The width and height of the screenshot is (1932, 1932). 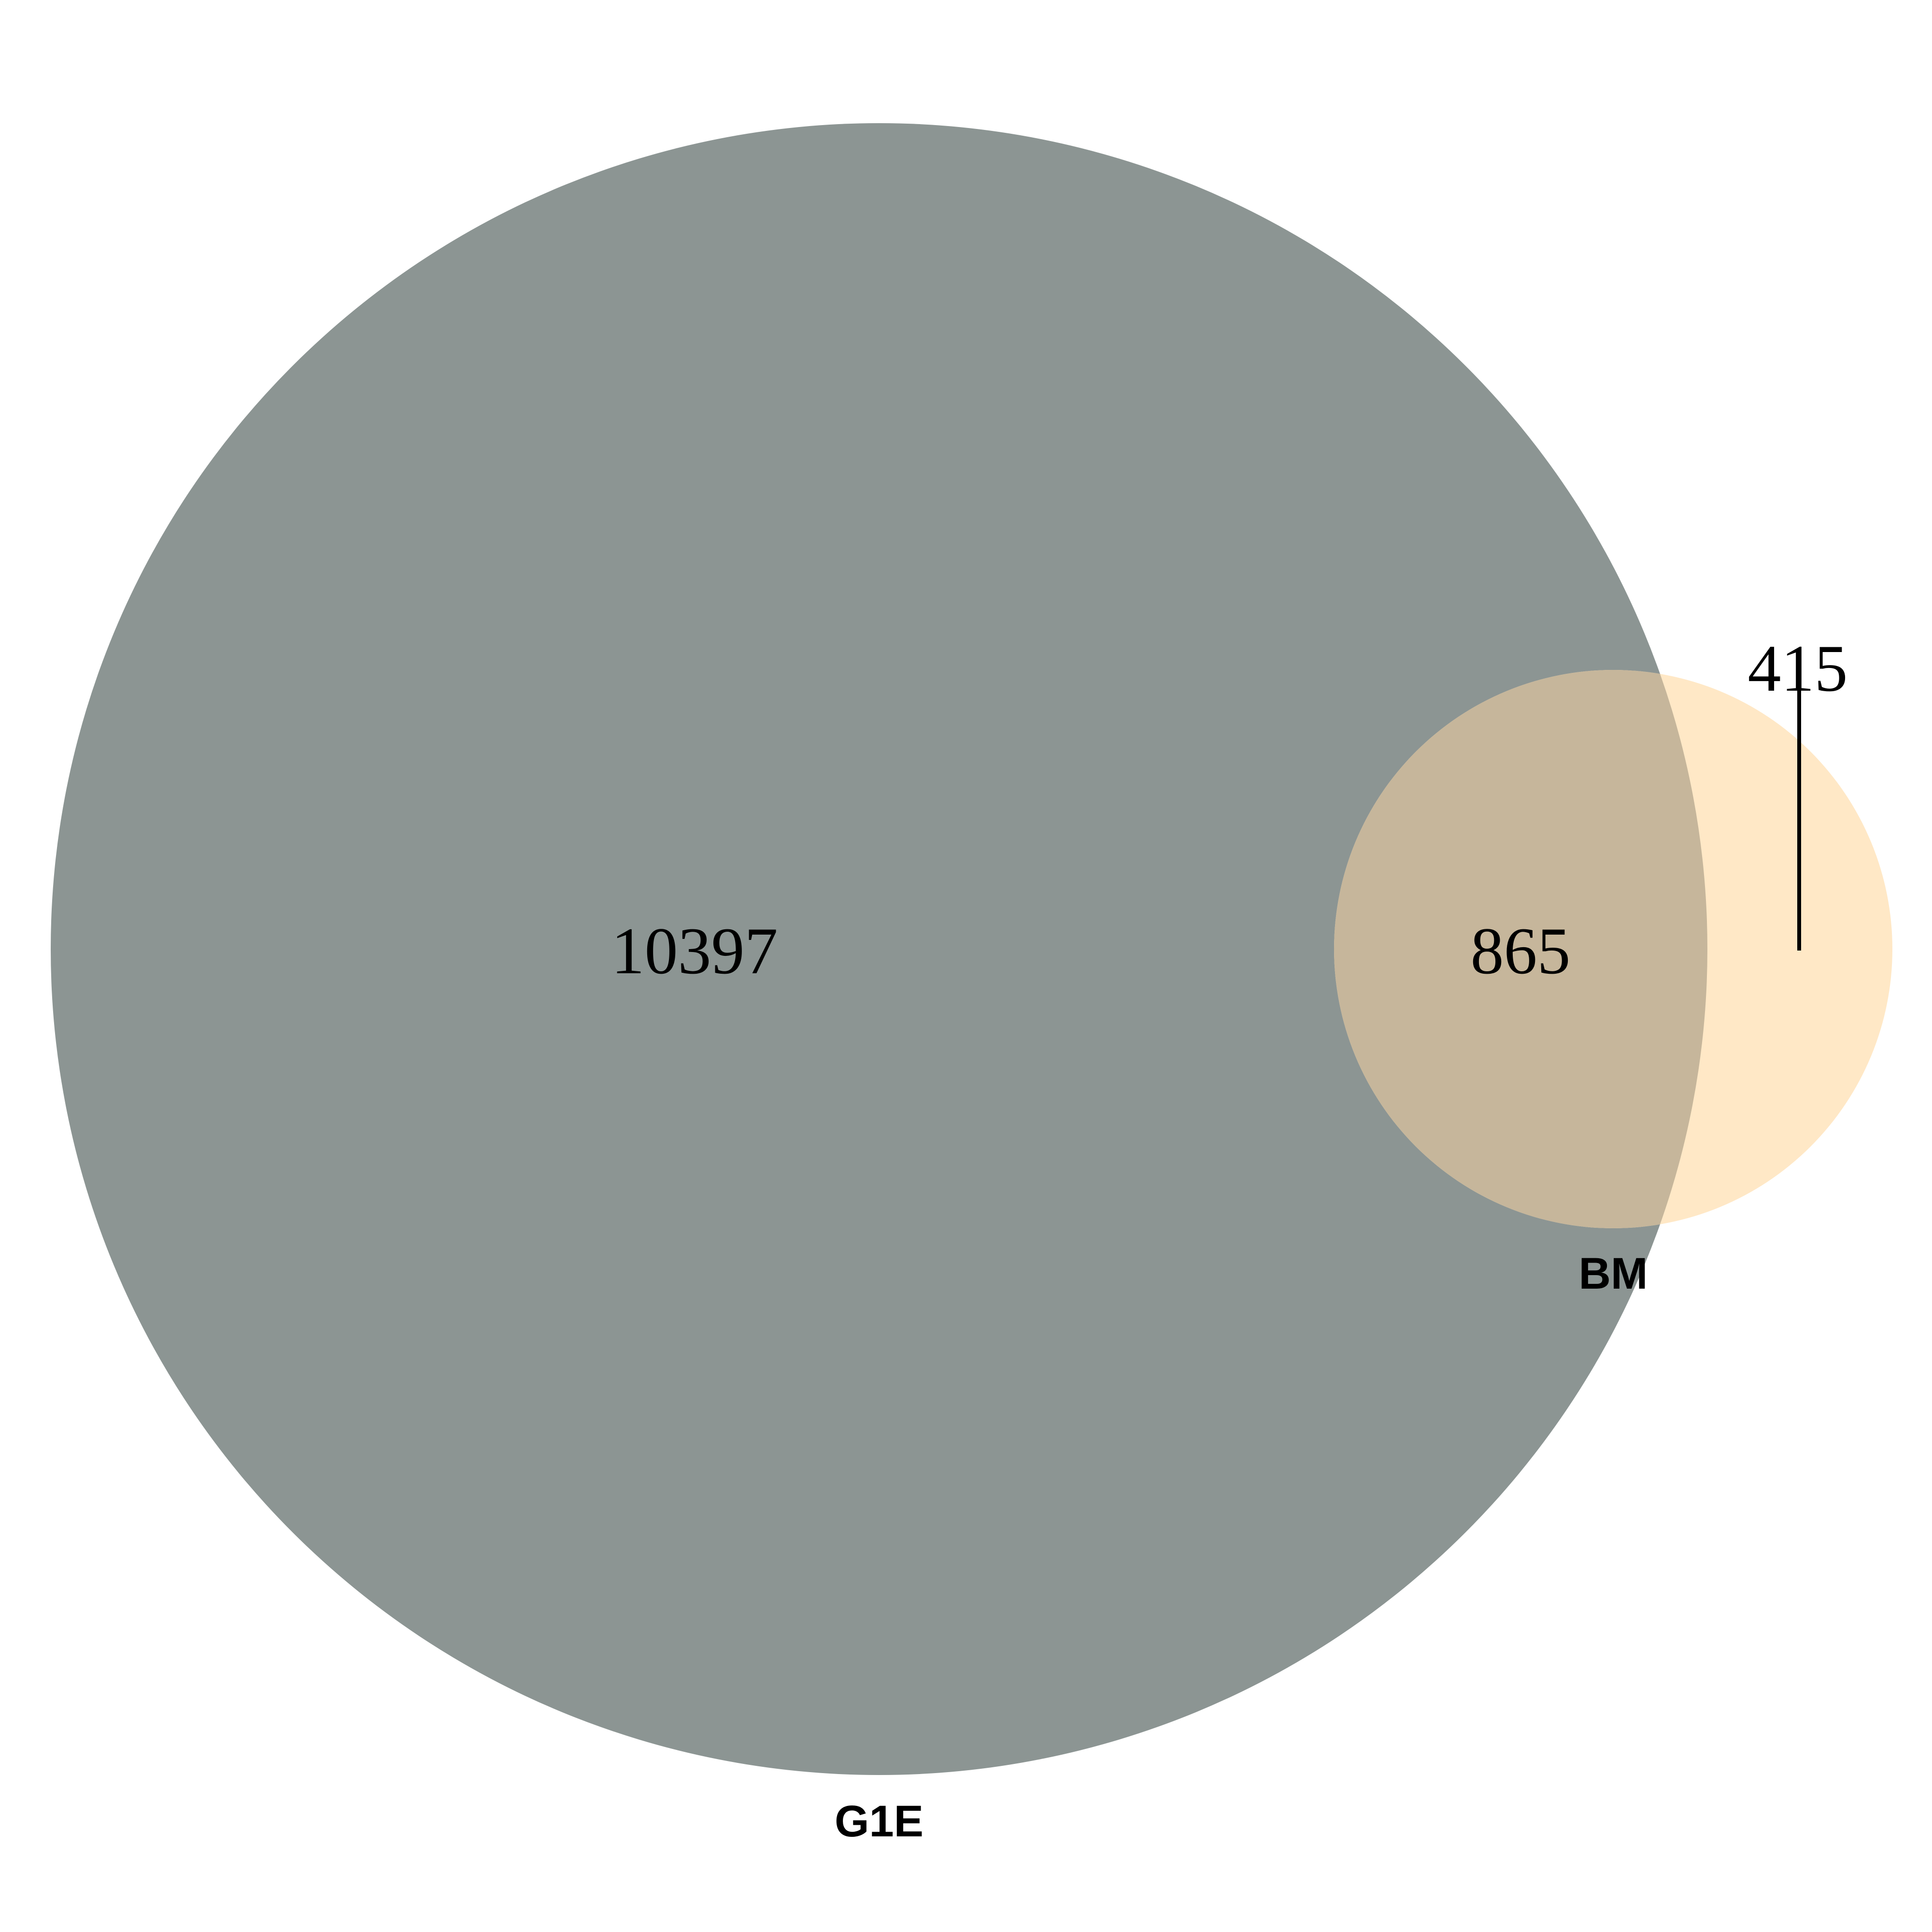 I want to click on g1e-set-label: G1E, so click(x=879, y=1821).